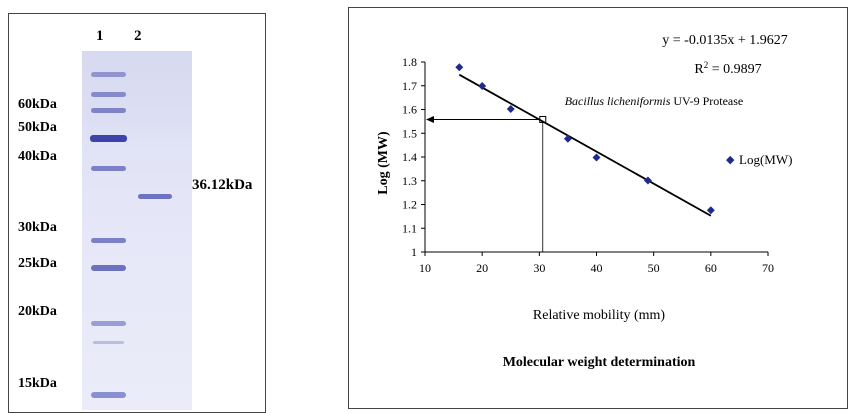  What do you see at coordinates (425, 268) in the screenshot?
I see `x-tick-label: 10` at bounding box center [425, 268].